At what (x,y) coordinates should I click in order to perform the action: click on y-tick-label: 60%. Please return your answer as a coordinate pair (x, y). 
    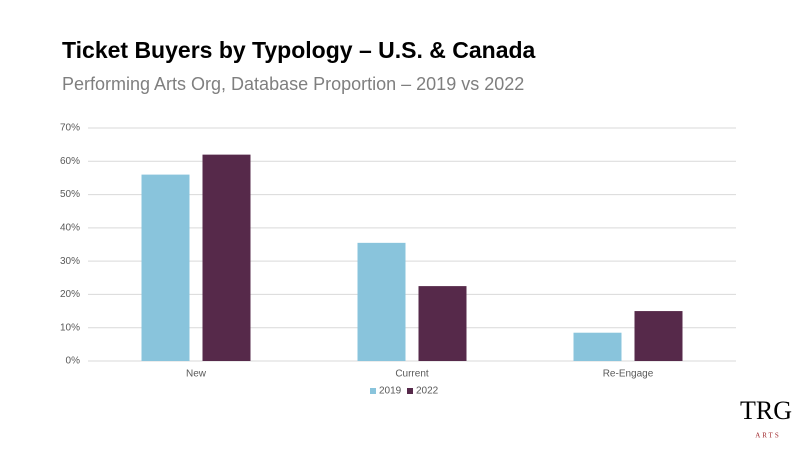
    Looking at the image, I should click on (70, 161).